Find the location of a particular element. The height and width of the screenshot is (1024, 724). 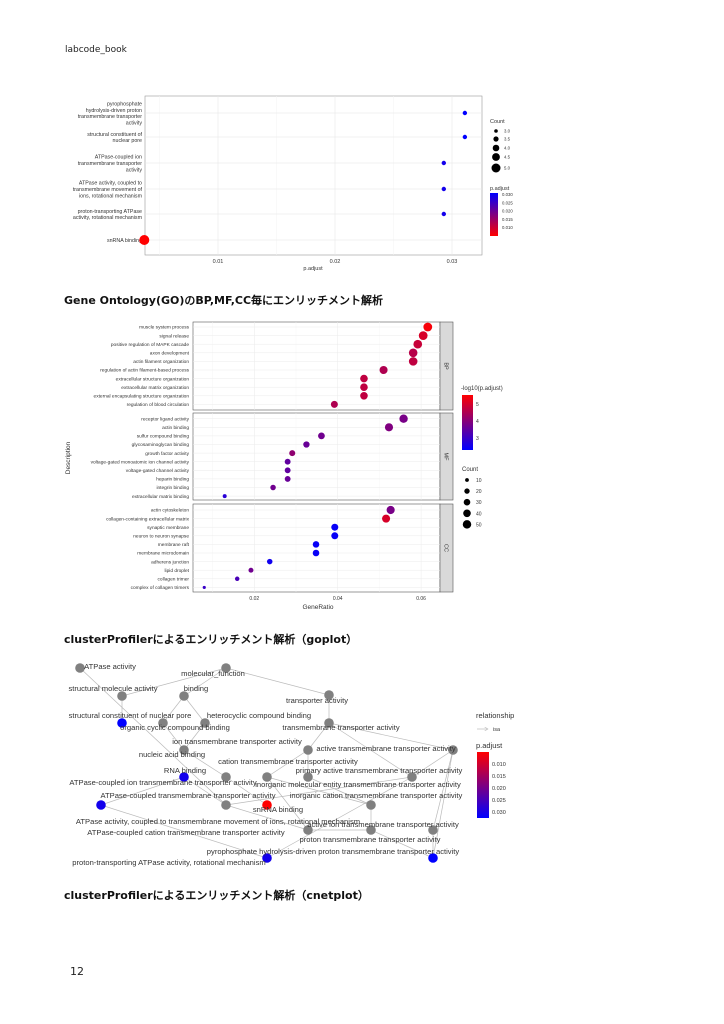

x-tick-label: 0.04 is located at coordinates (338, 599).